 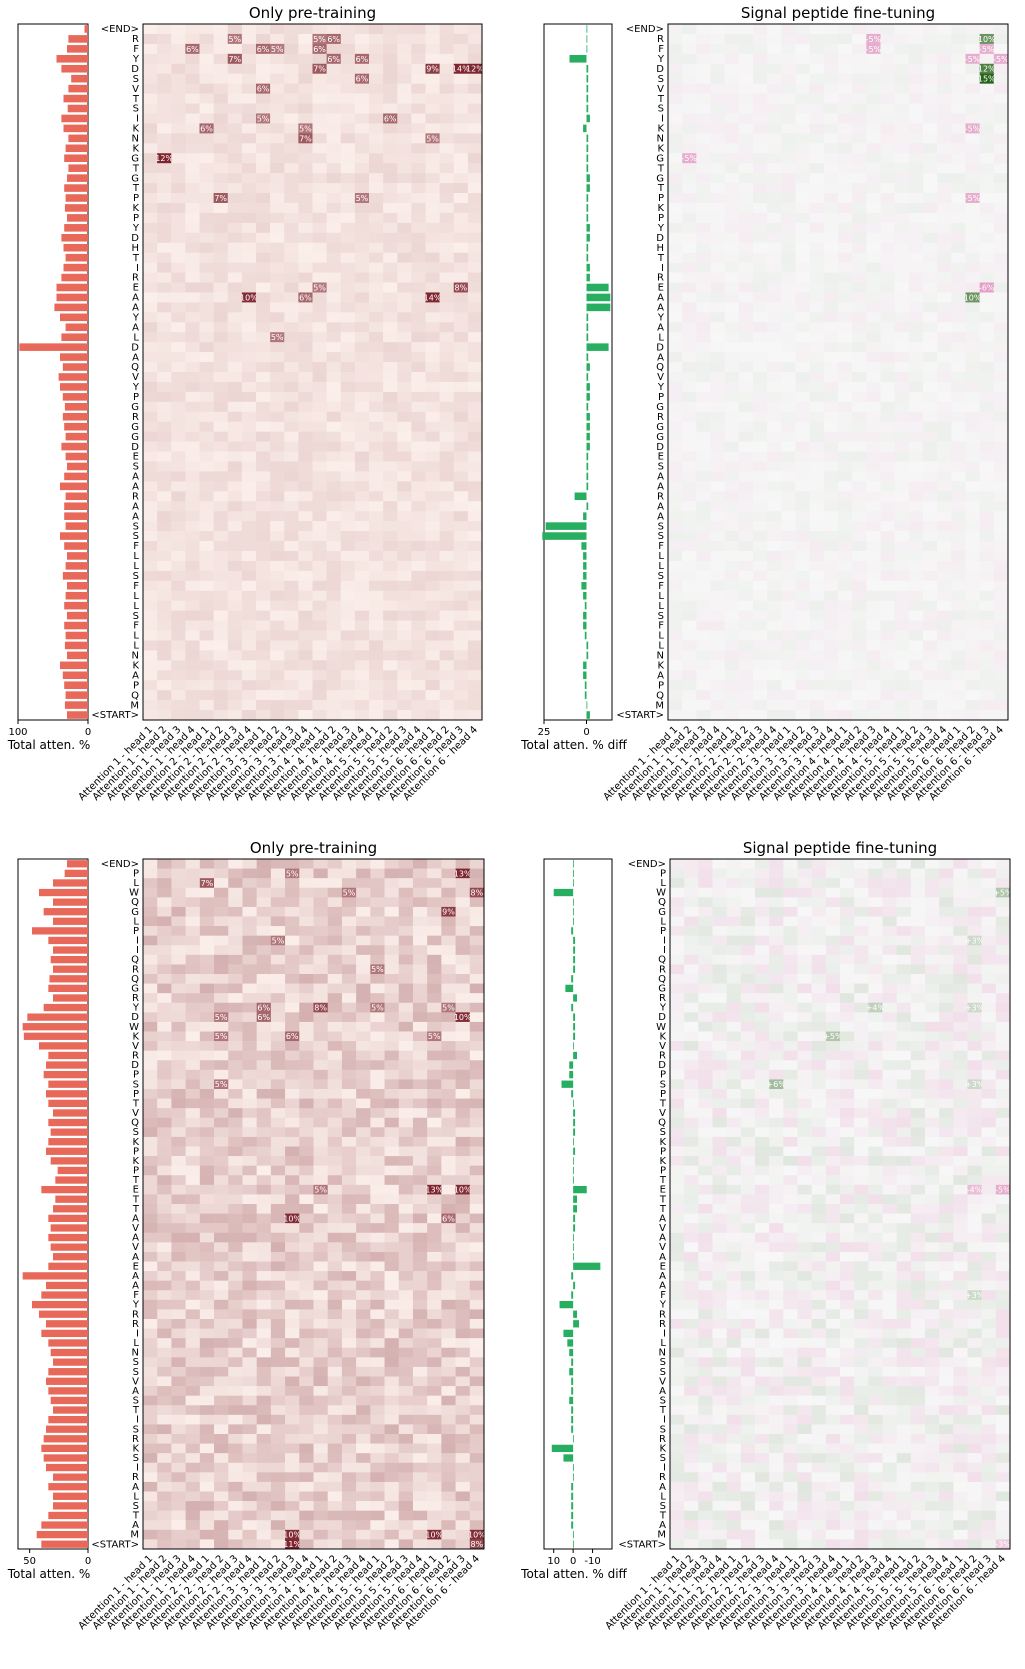 What do you see at coordinates (136, 228) in the screenshot?
I see `row-label: Y` at bounding box center [136, 228].